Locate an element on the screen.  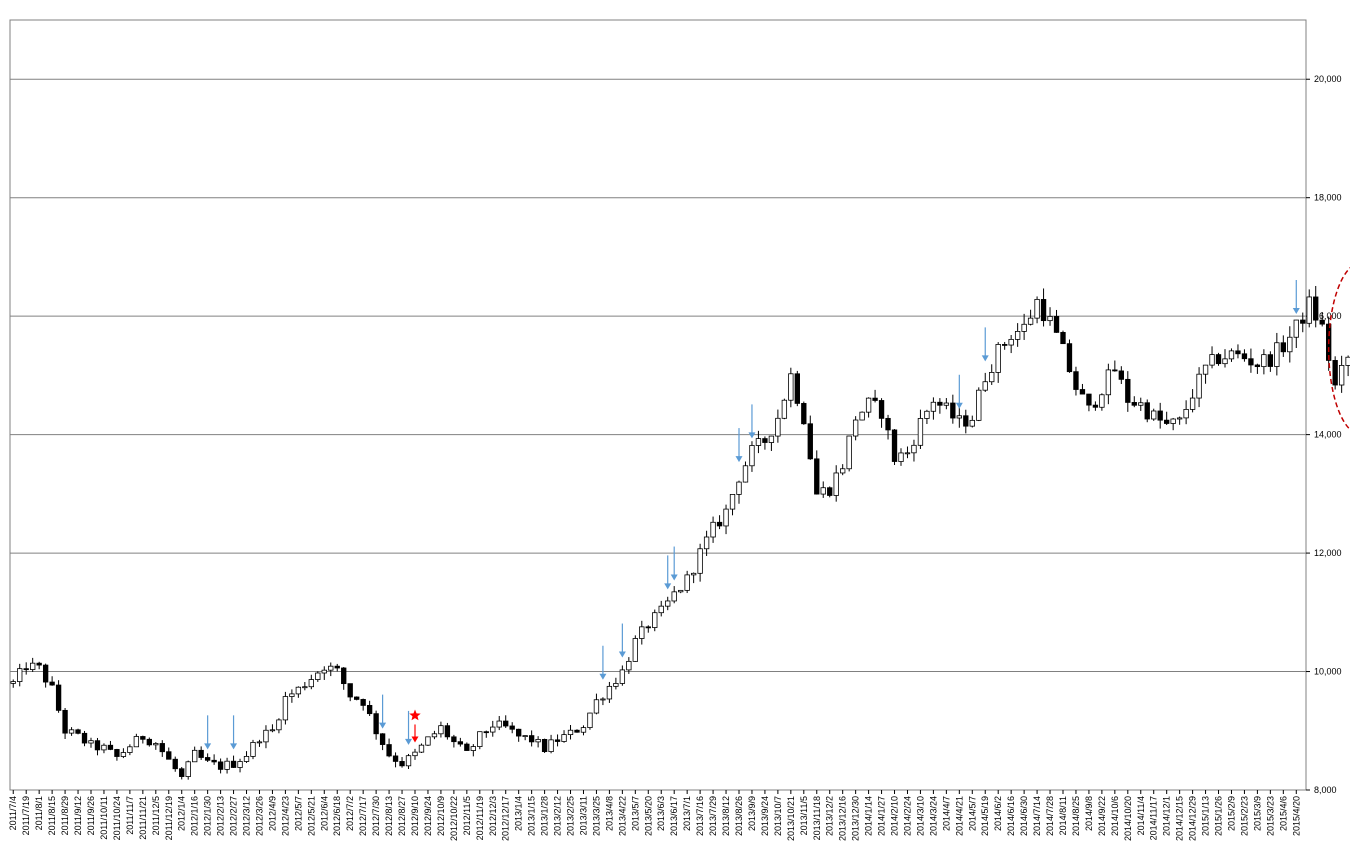
x-tick-label: 2012/12/3 is located at coordinates (493, 816).